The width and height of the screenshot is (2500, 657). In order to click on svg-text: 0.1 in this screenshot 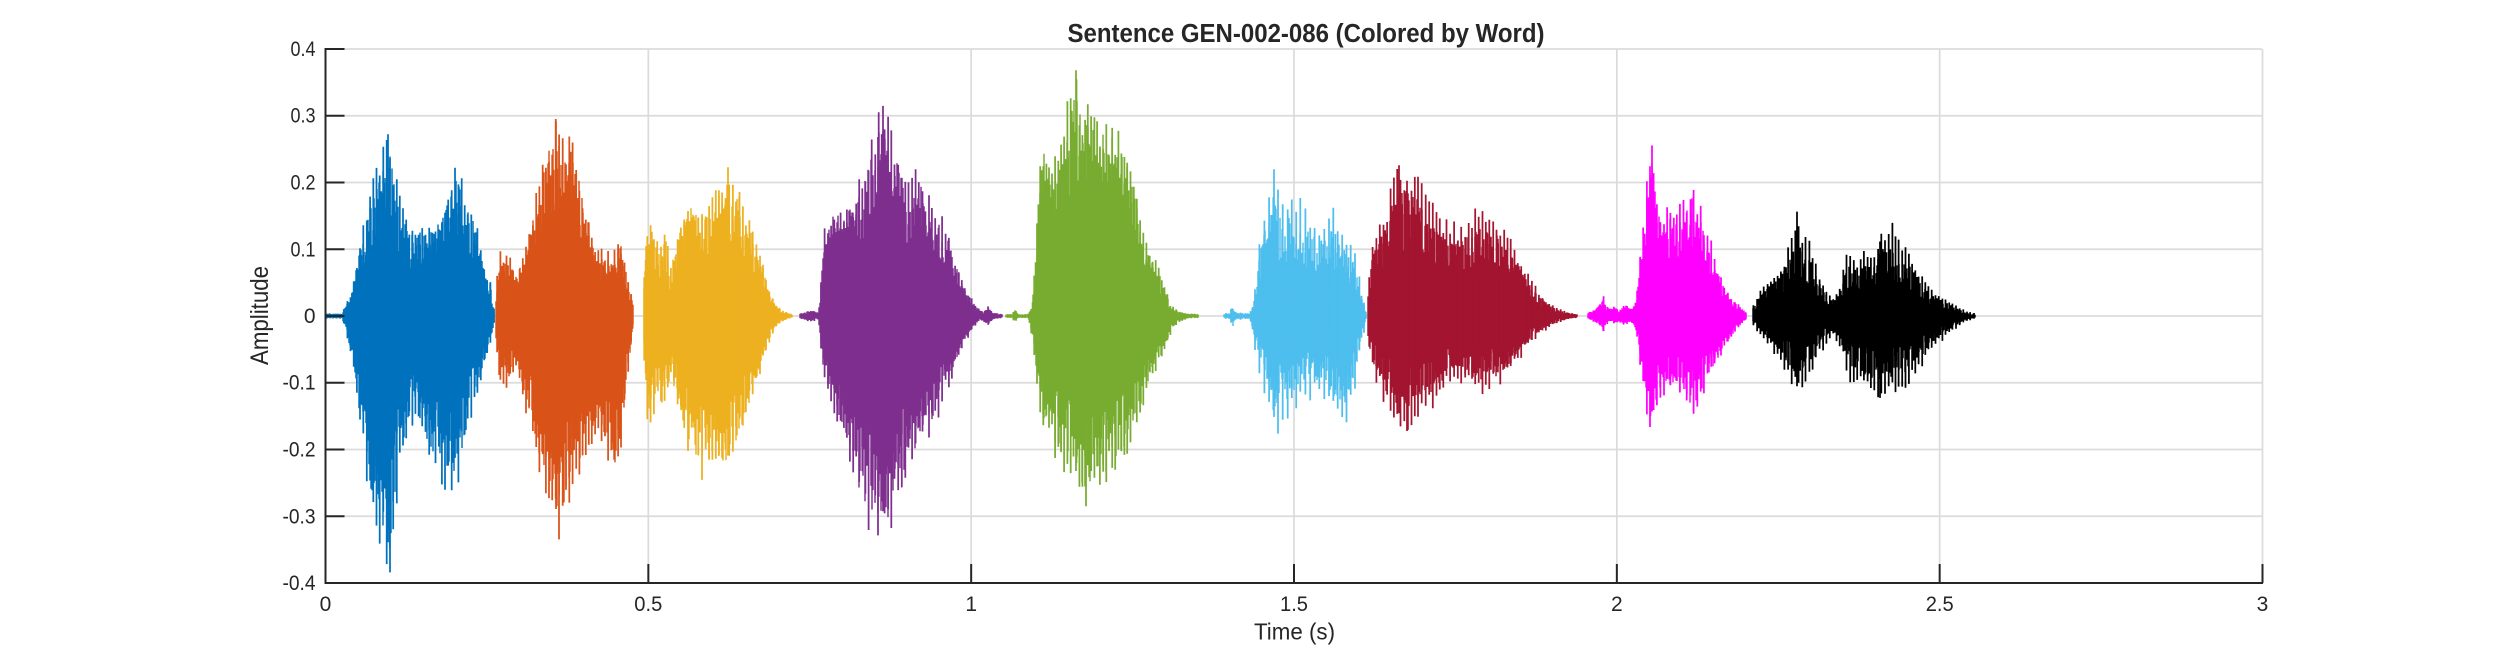, I will do `click(303, 249)`.